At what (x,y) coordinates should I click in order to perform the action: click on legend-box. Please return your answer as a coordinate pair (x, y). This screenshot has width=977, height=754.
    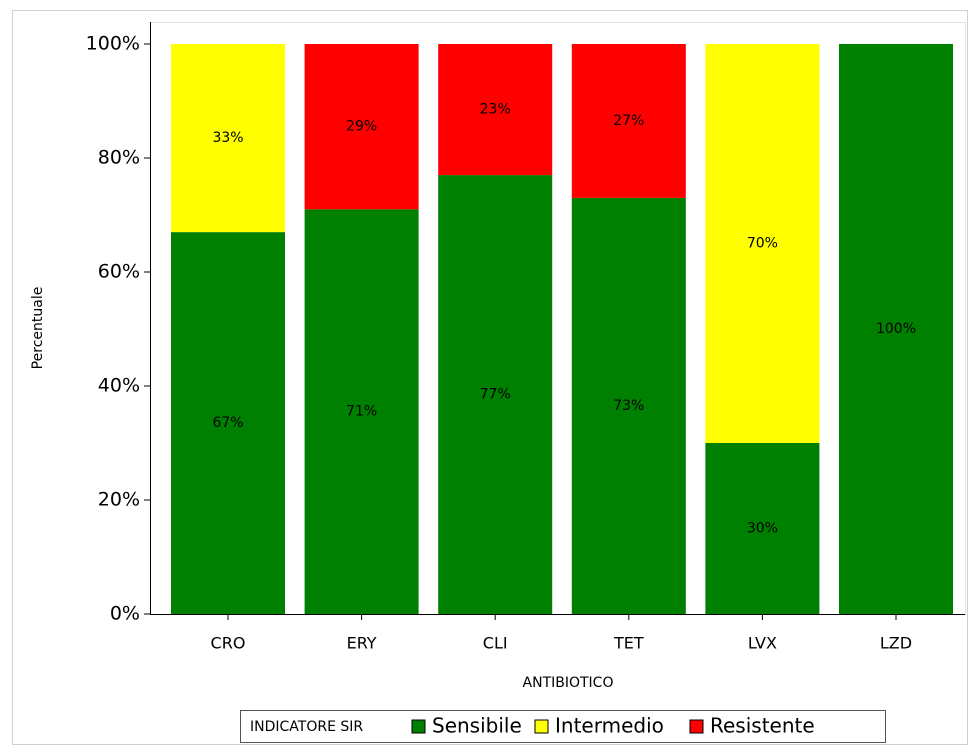
    Looking at the image, I should click on (563, 726).